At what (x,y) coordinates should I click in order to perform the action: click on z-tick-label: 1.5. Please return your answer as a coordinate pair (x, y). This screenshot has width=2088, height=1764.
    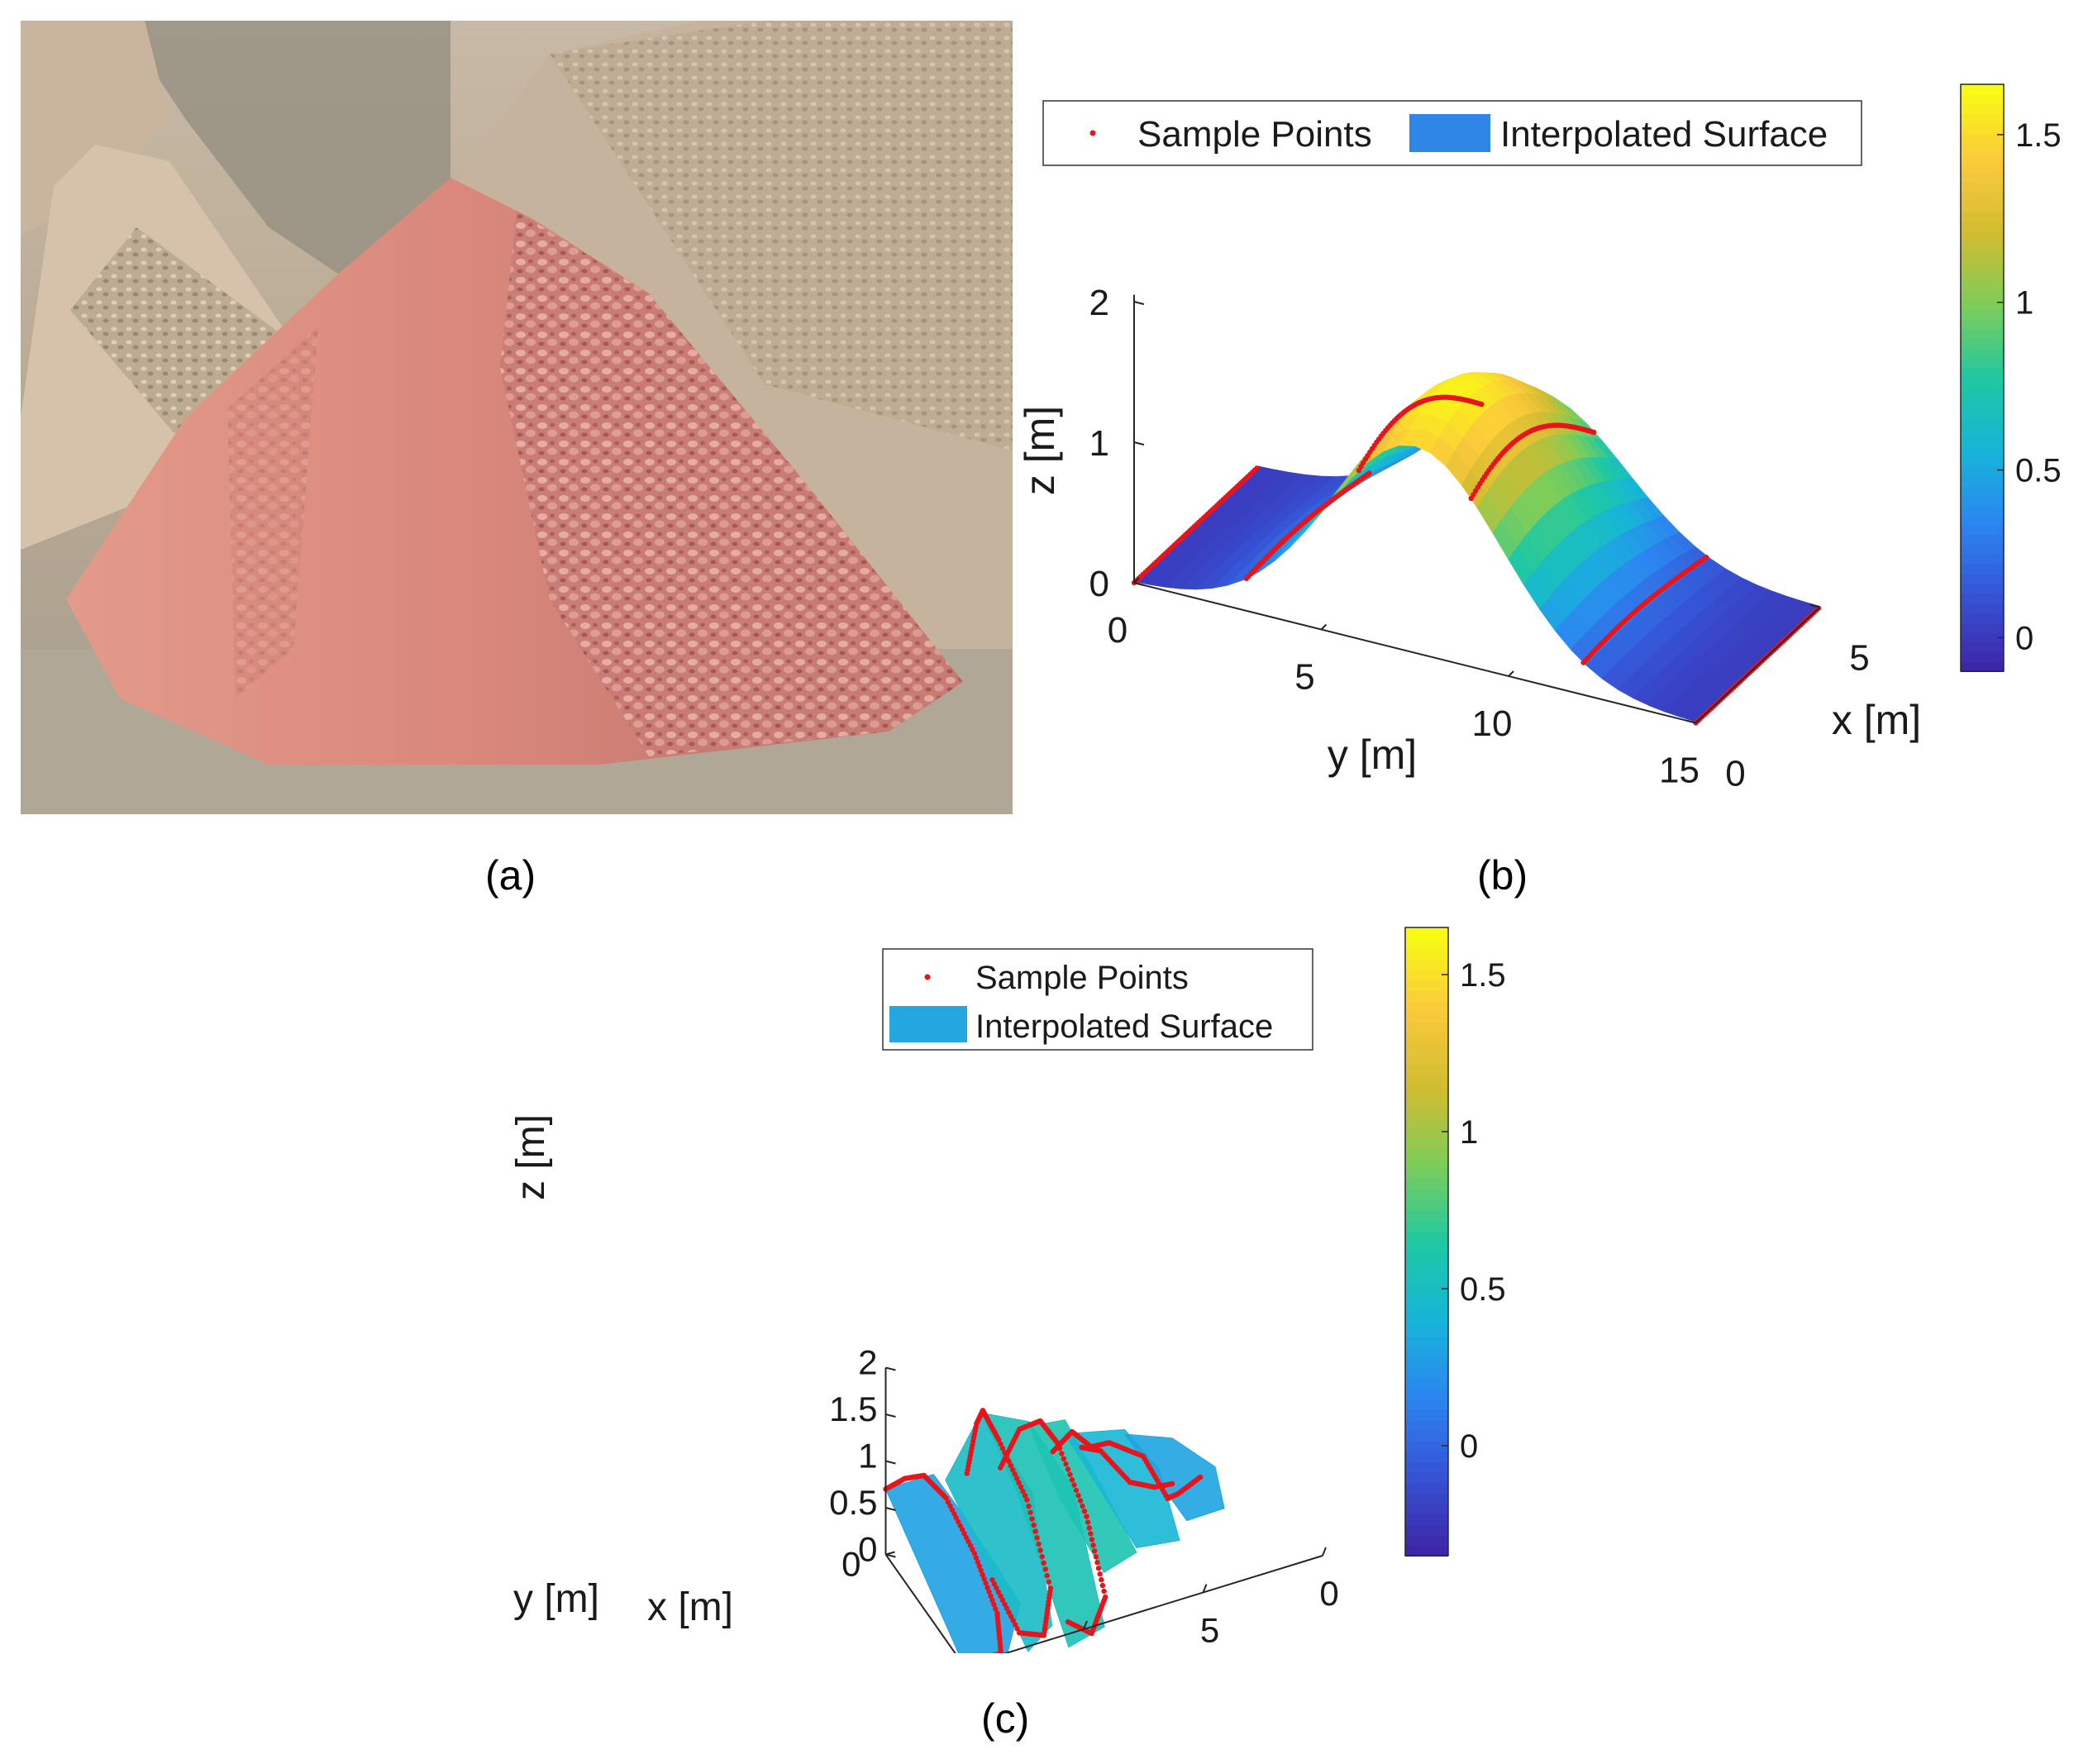
    Looking at the image, I should click on (853, 1409).